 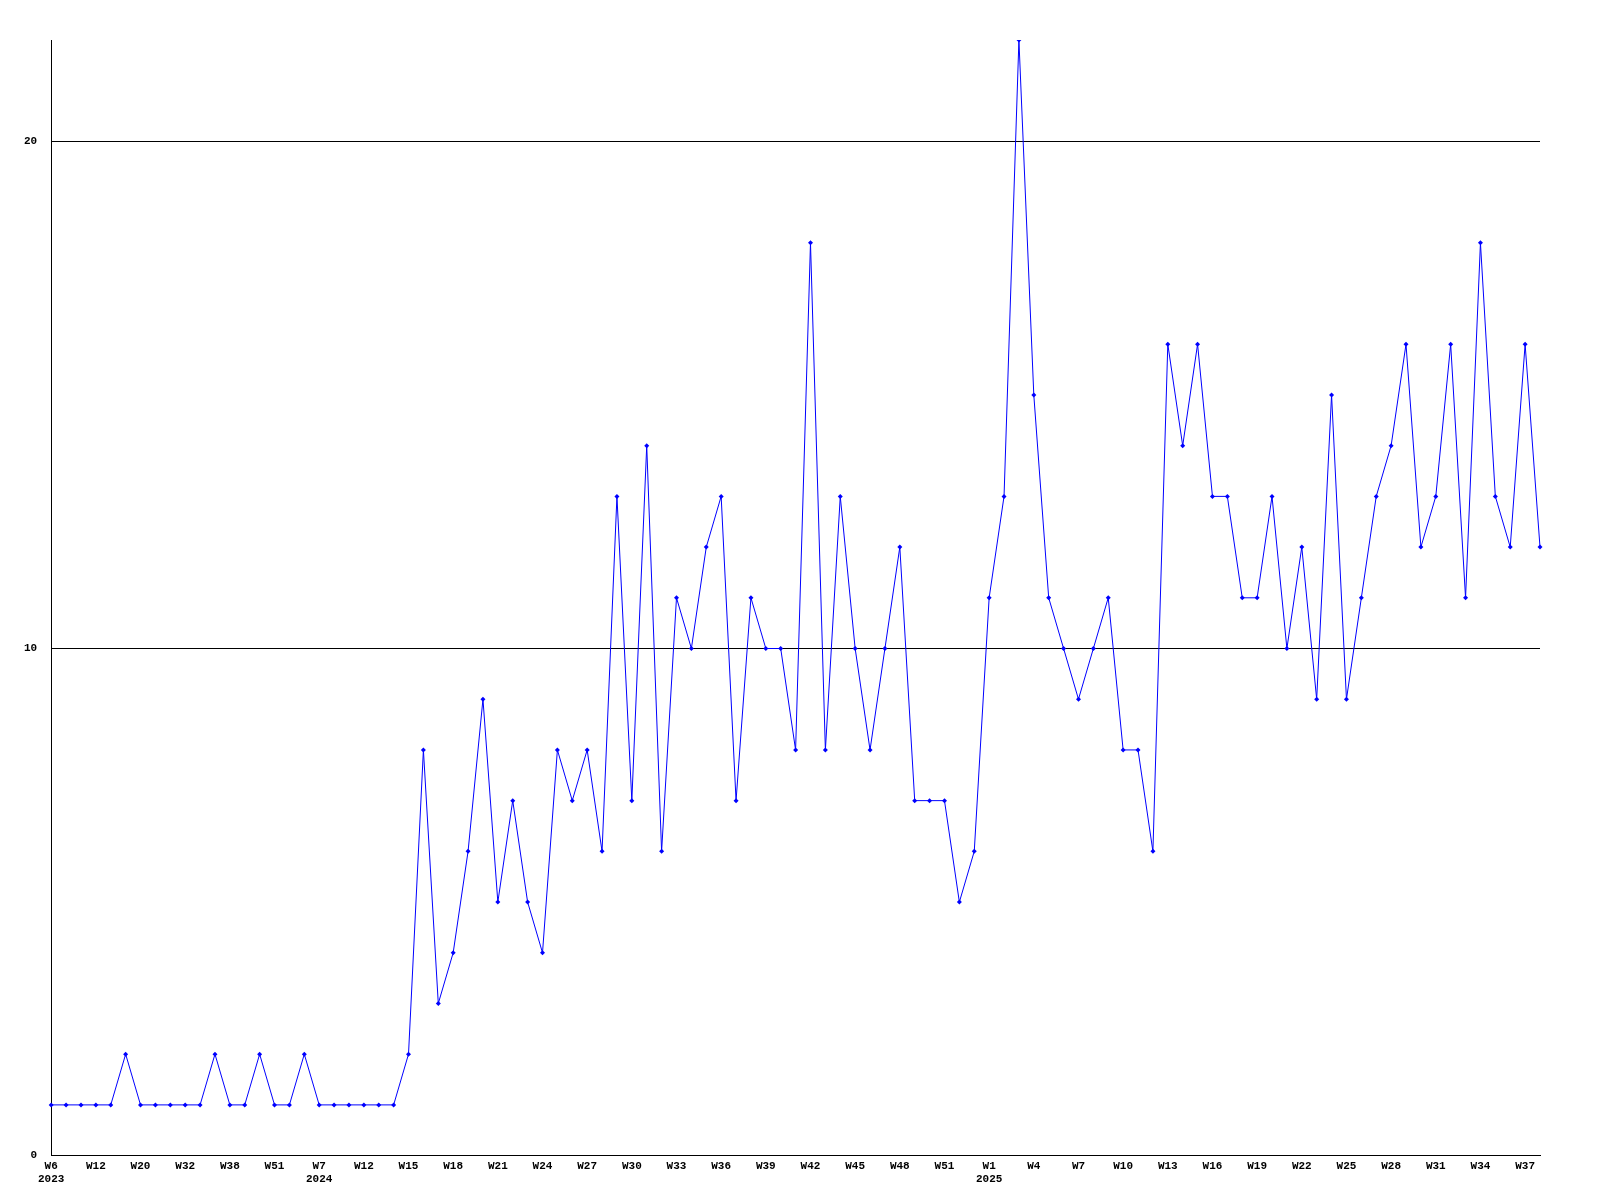 What do you see at coordinates (185, 1165) in the screenshot?
I see `x-tick-label: W32` at bounding box center [185, 1165].